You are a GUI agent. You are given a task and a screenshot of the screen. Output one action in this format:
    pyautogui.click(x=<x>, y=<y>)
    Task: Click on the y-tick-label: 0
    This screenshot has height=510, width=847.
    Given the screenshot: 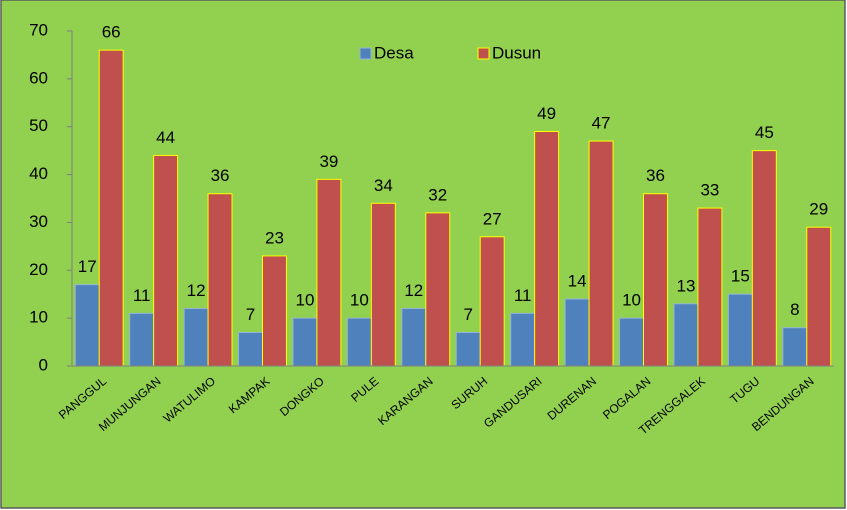 What is the action you would take?
    pyautogui.click(x=43, y=364)
    